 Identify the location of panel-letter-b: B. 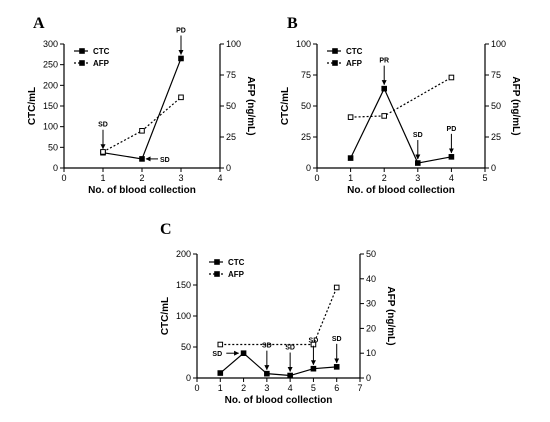
(292, 23).